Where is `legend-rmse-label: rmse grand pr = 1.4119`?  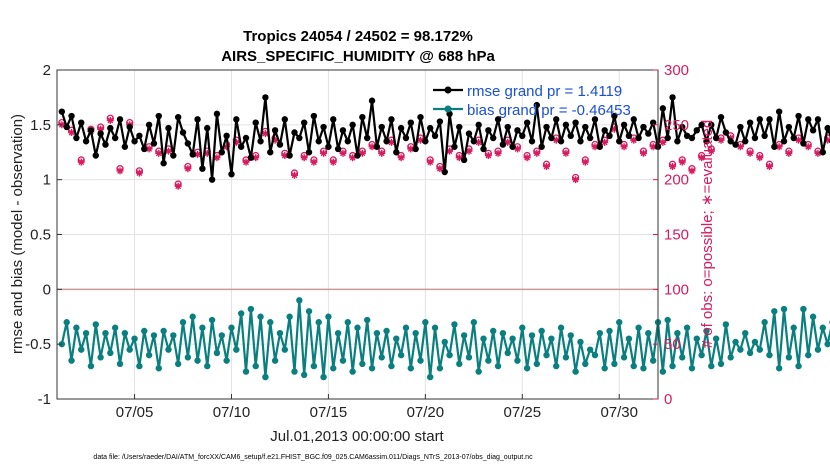
legend-rmse-label: rmse grand pr = 1.4119 is located at coordinates (544, 91).